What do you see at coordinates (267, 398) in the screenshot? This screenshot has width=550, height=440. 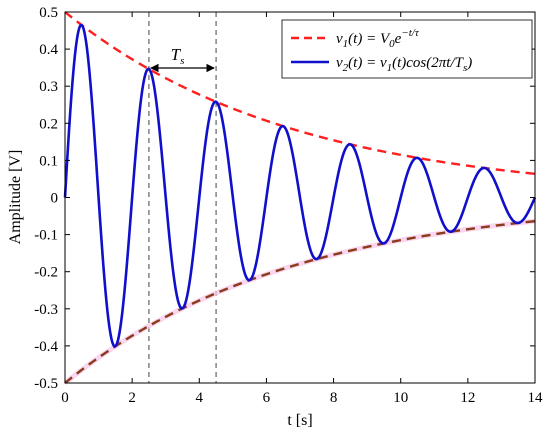 I see `x-tick-label-3: 6` at bounding box center [267, 398].